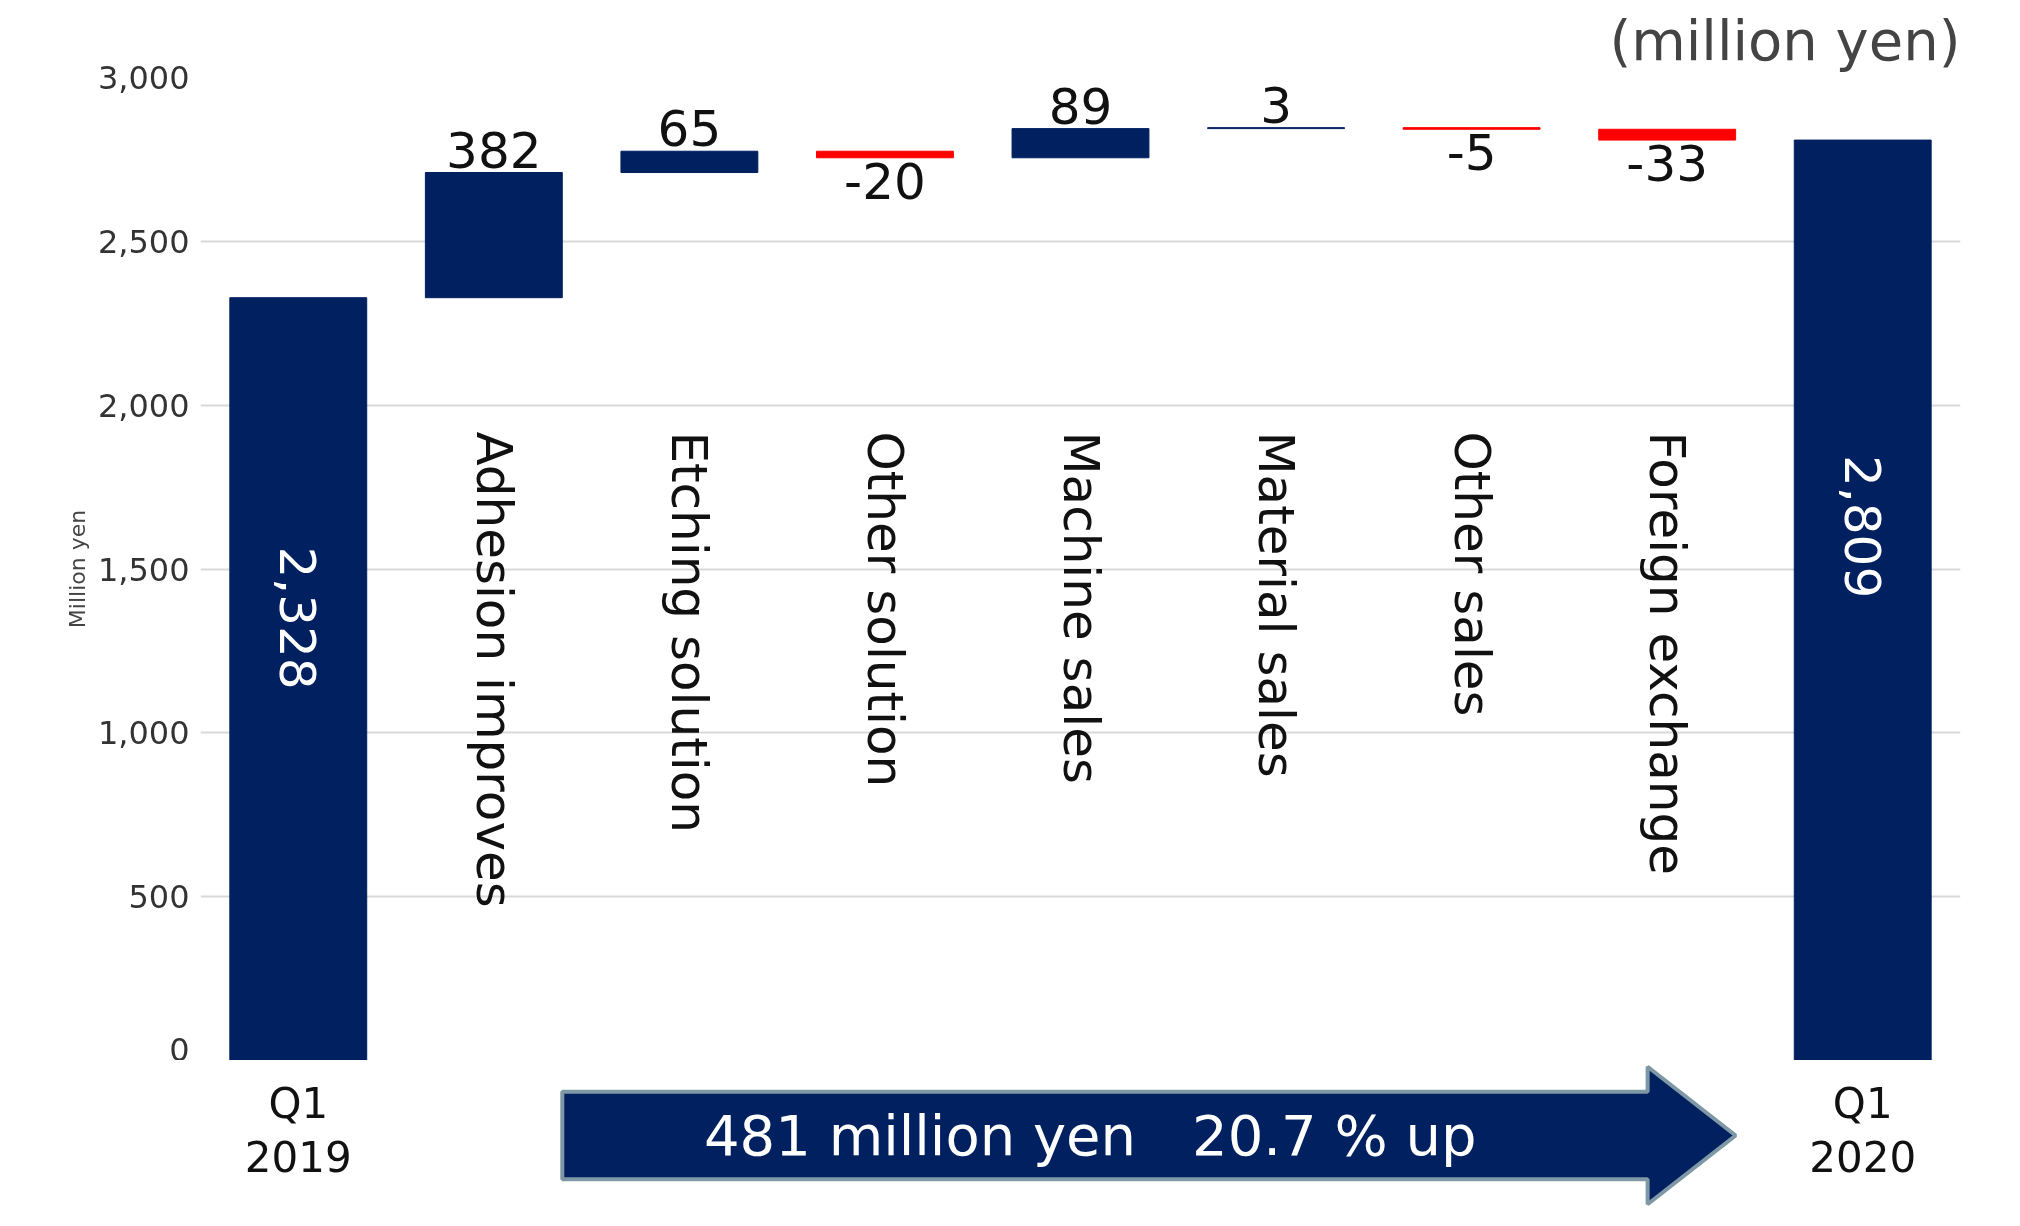  Describe the element at coordinates (159, 897) in the screenshot. I see `y-tick-label: 500` at that location.